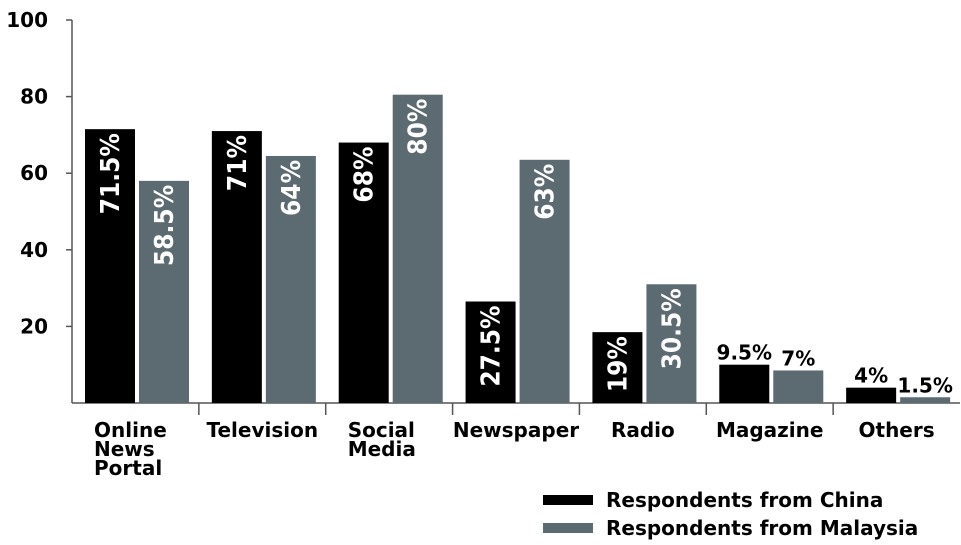 The height and width of the screenshot is (545, 961). What do you see at coordinates (762, 528) in the screenshot?
I see `legend-label: Respondents from Malaysia` at bounding box center [762, 528].